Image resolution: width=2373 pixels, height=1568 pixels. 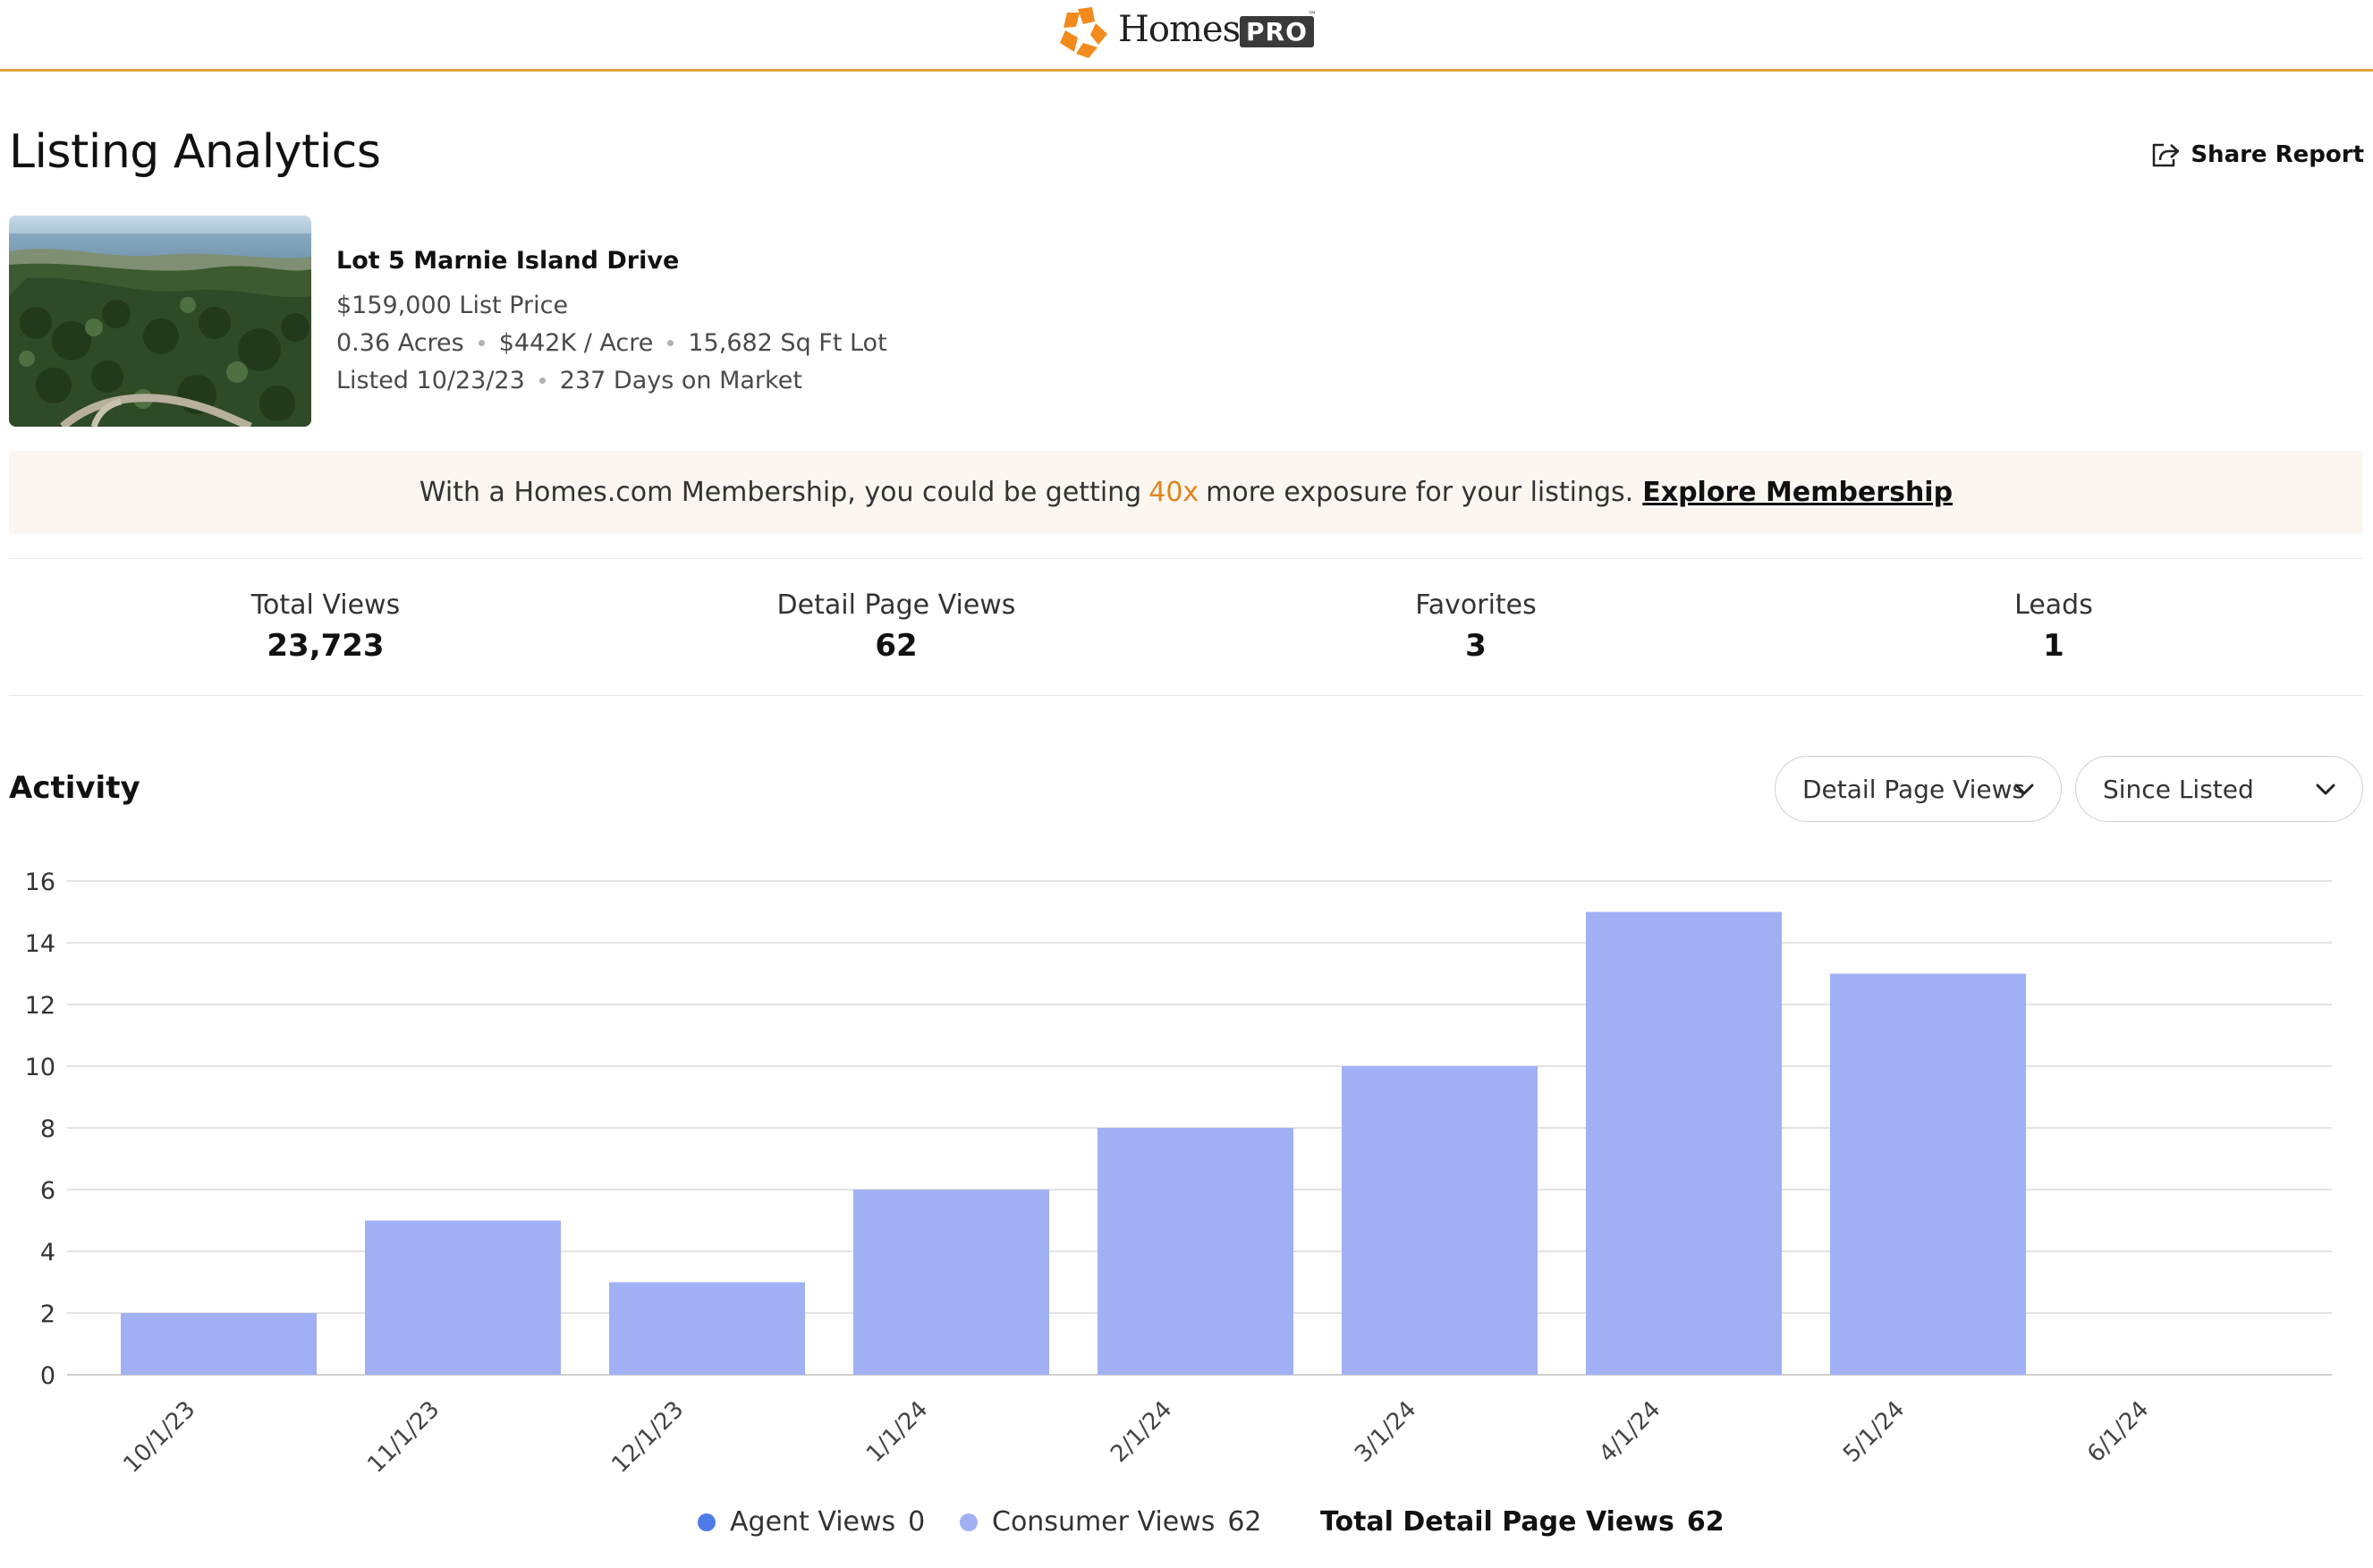 I want to click on legend-agent-views: Agent Views 0, so click(x=811, y=1522).